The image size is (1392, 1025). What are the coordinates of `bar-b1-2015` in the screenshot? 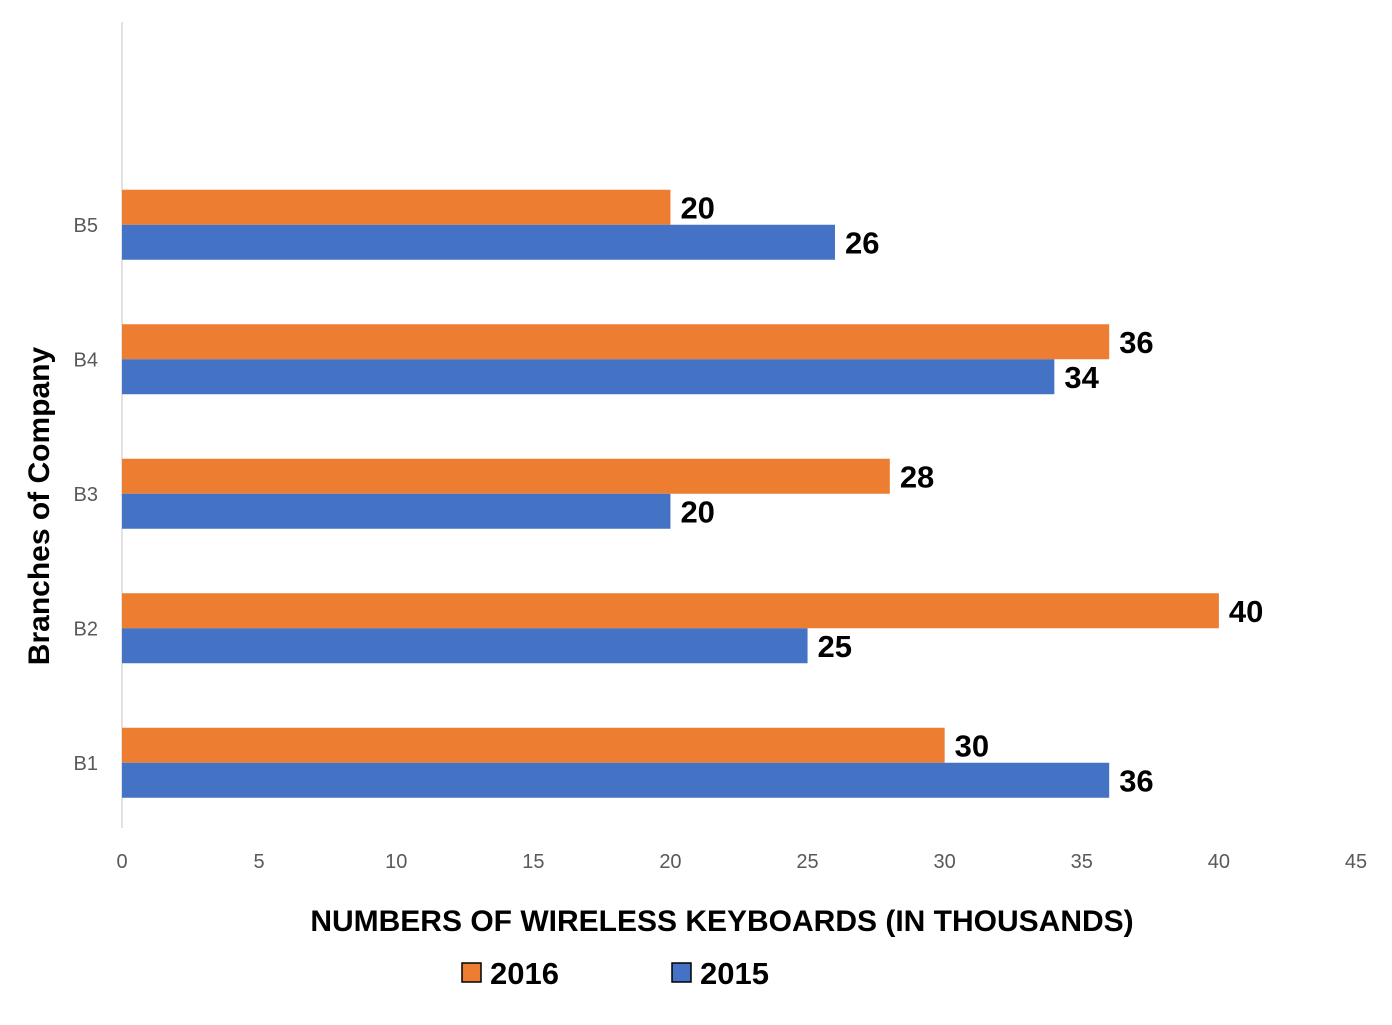 It's located at (616, 780).